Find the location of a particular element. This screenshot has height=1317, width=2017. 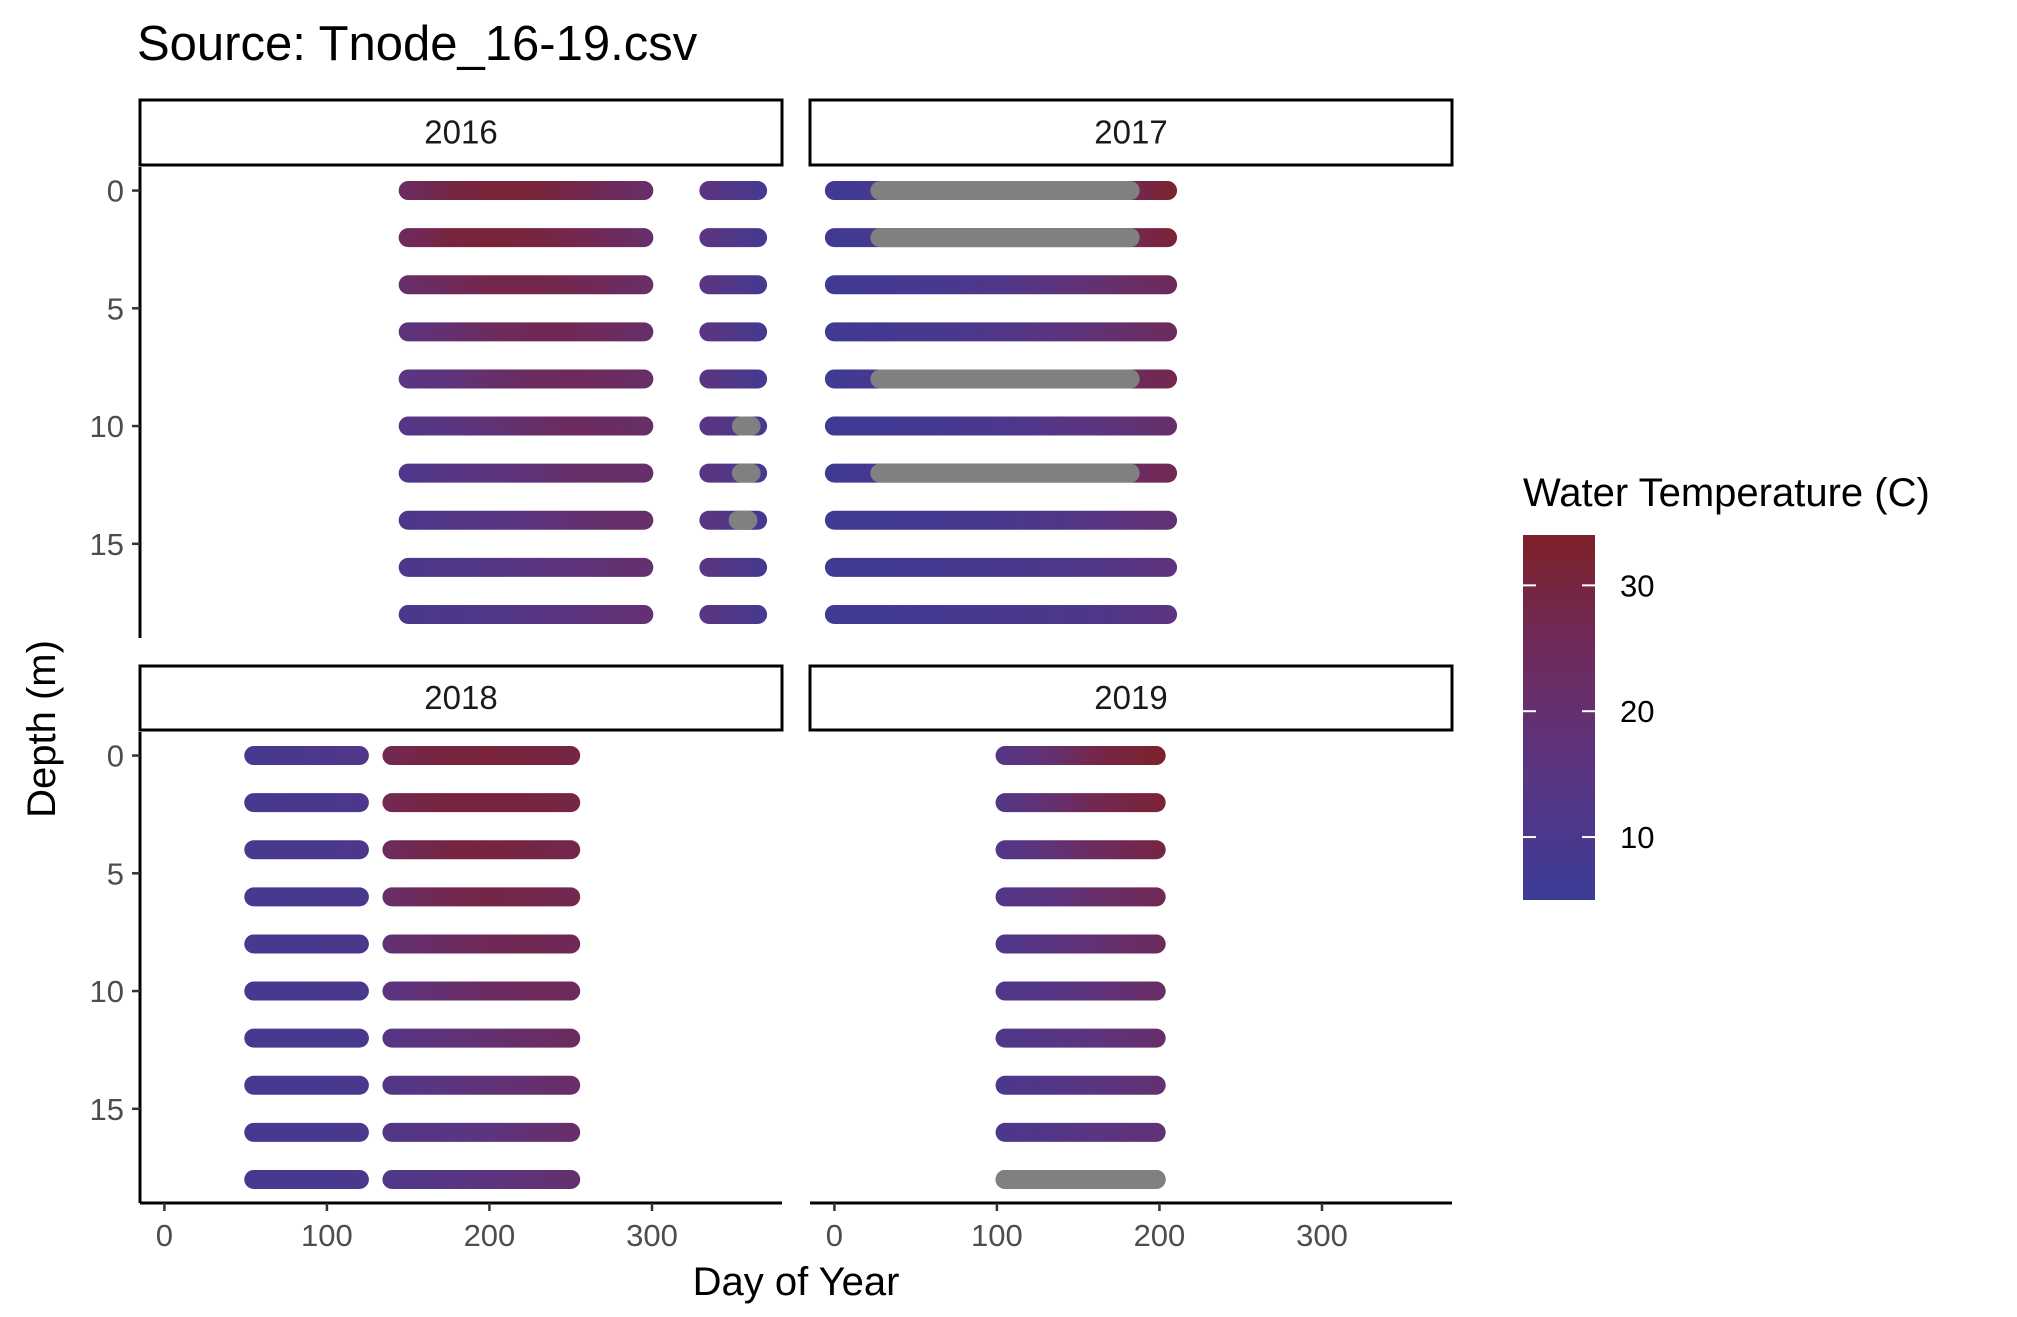

facet-strip-label: 2019 is located at coordinates (1130, 697).